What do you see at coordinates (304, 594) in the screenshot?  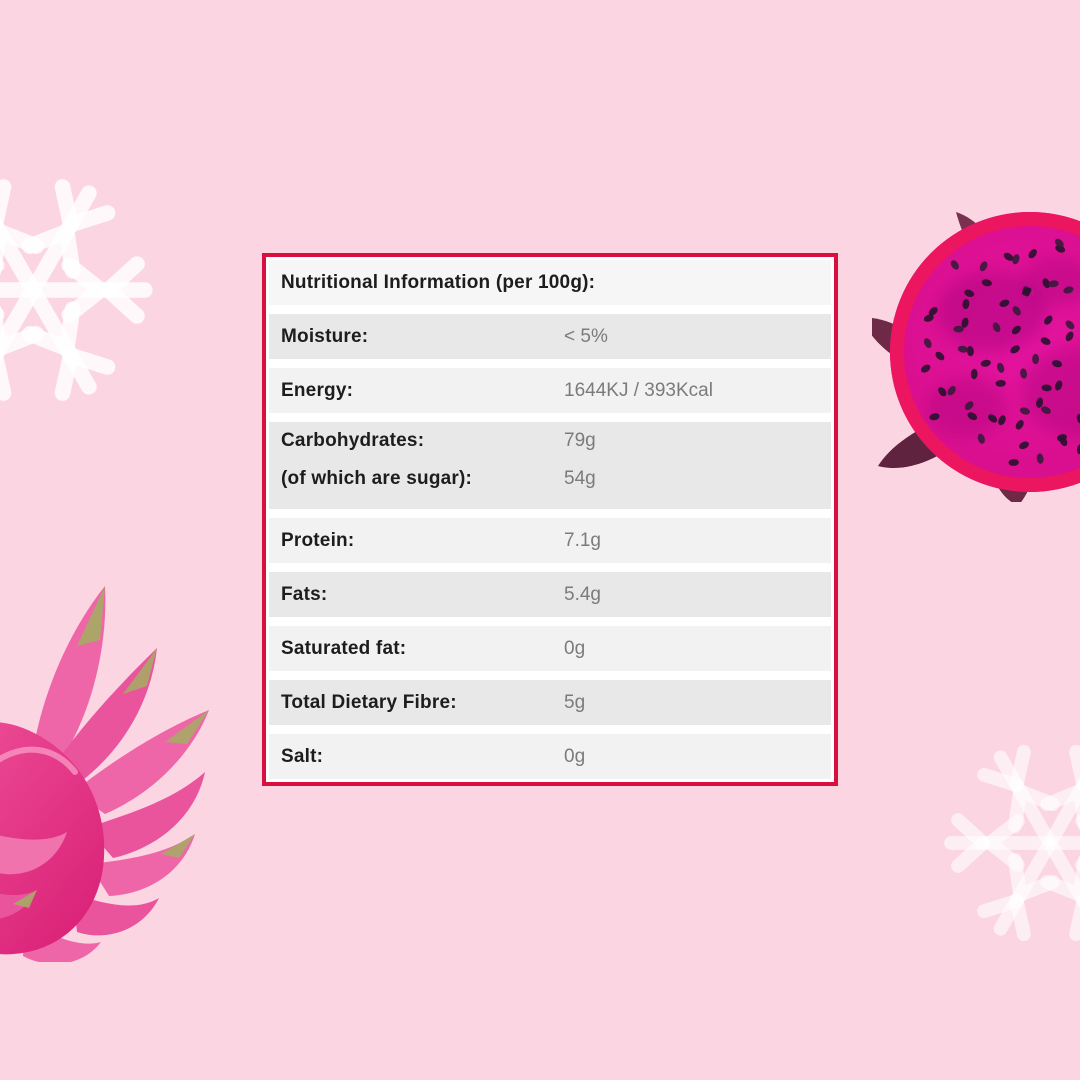 I see `row-label: Fats:` at bounding box center [304, 594].